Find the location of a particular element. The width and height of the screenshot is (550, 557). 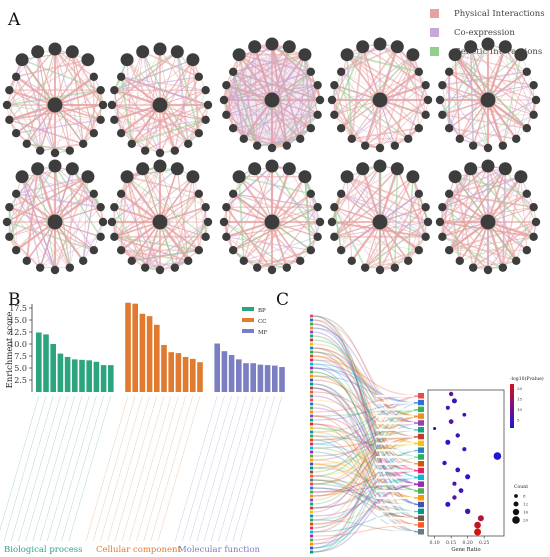

pathway-bar is located at coordinates (421, 484).